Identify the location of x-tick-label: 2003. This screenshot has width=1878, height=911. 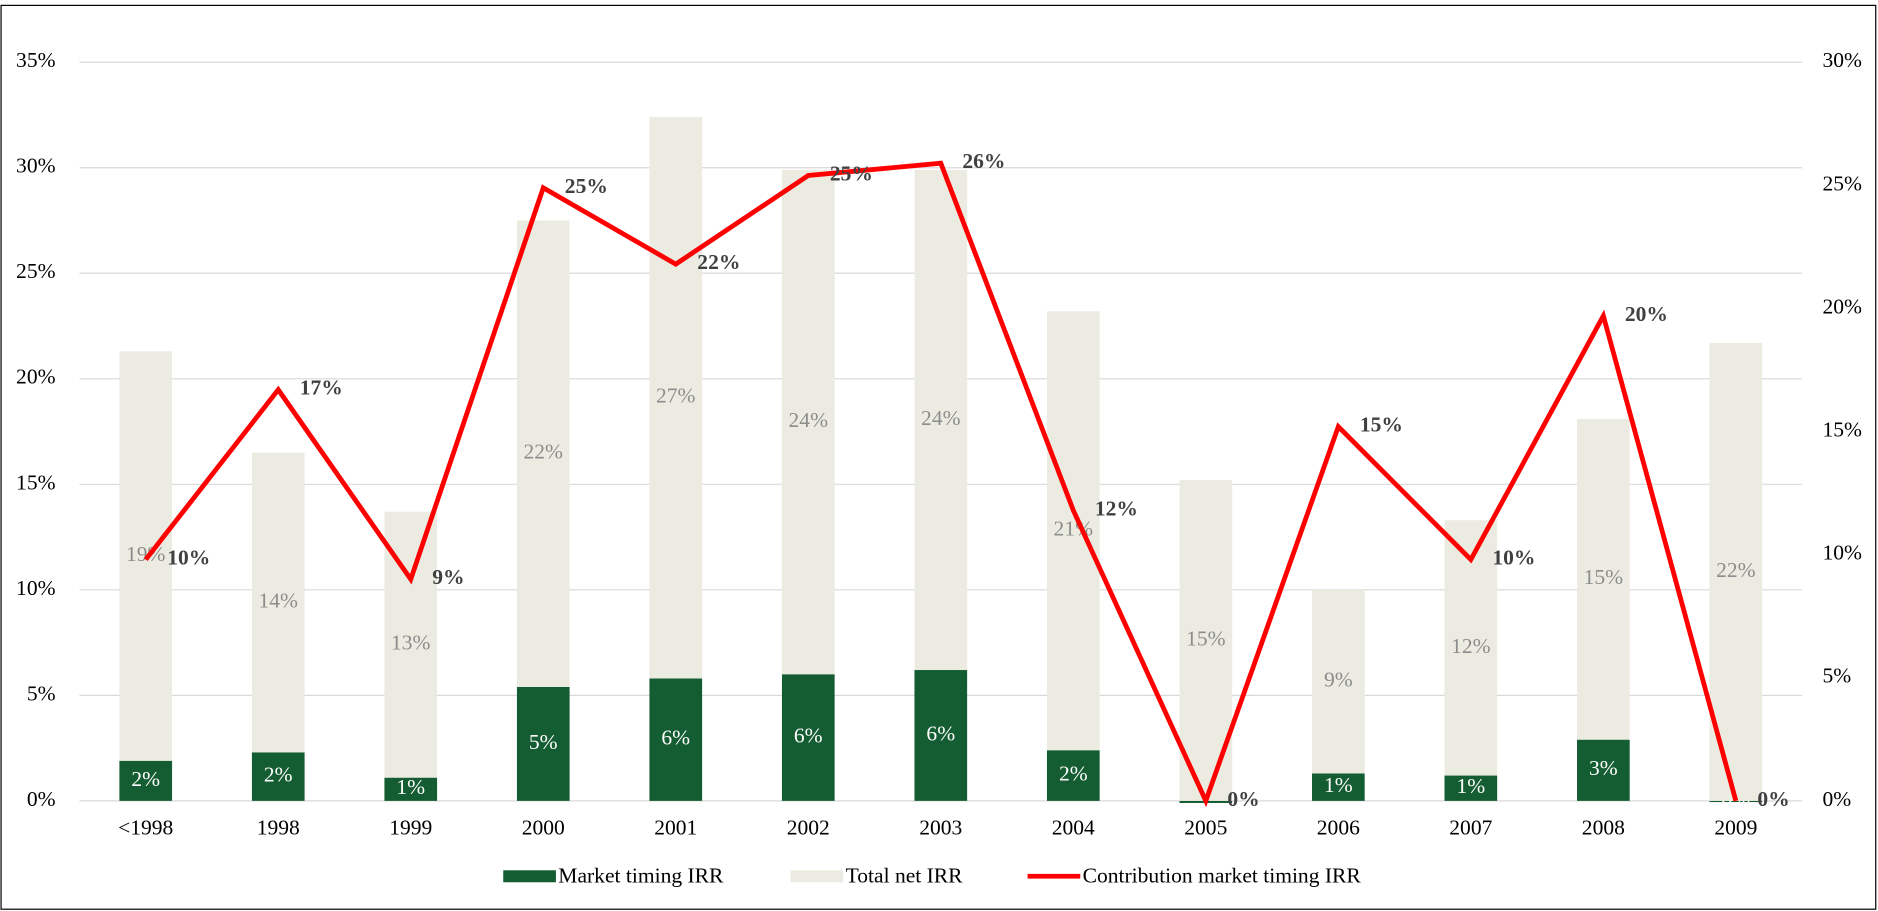
(940, 828).